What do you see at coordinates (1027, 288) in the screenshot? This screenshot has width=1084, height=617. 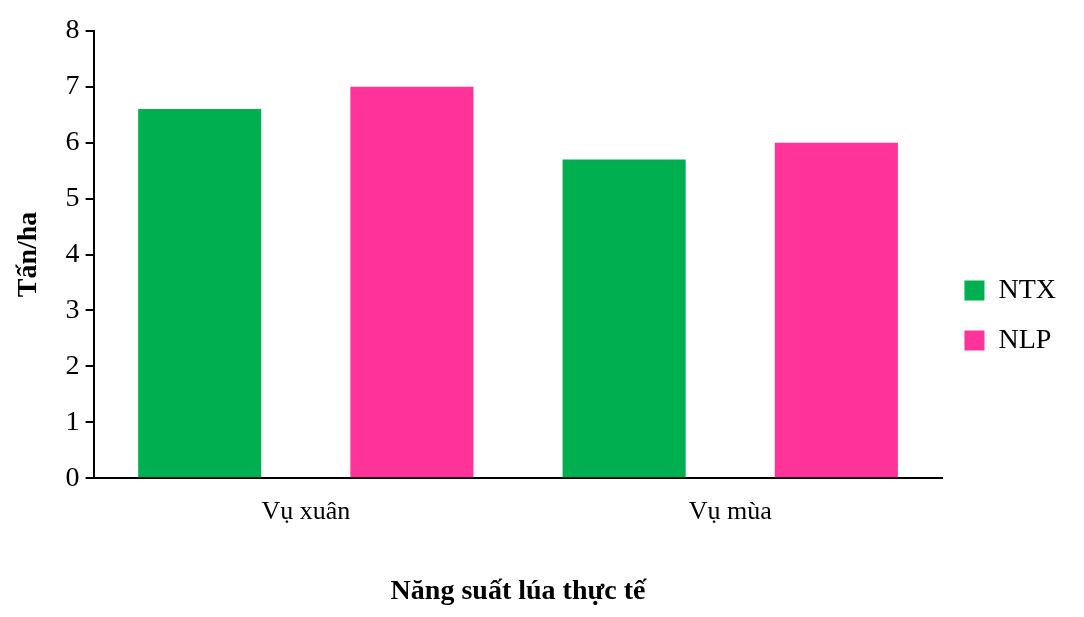 I see `legend-label: NTX` at bounding box center [1027, 288].